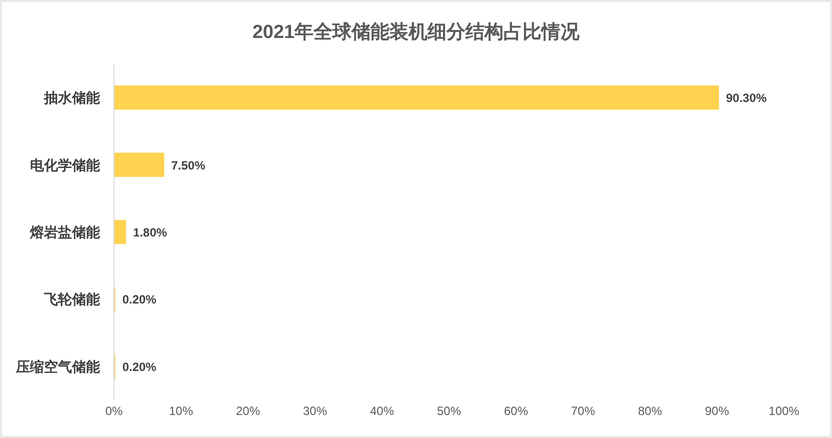 The width and height of the screenshot is (832, 438). What do you see at coordinates (181, 411) in the screenshot?
I see `x-tick-label: 10%` at bounding box center [181, 411].